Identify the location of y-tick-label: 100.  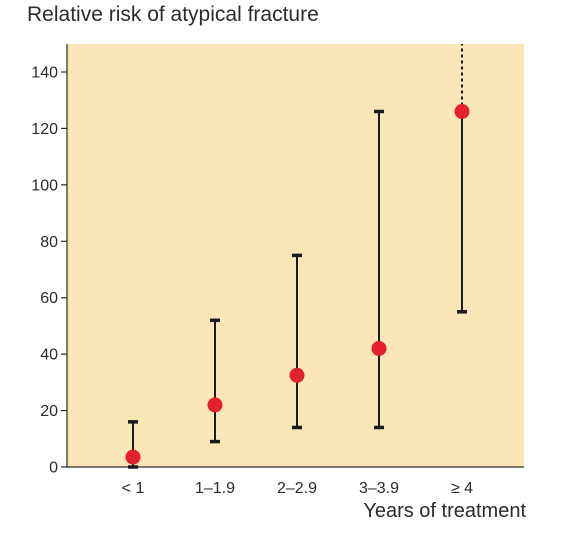
(44, 185).